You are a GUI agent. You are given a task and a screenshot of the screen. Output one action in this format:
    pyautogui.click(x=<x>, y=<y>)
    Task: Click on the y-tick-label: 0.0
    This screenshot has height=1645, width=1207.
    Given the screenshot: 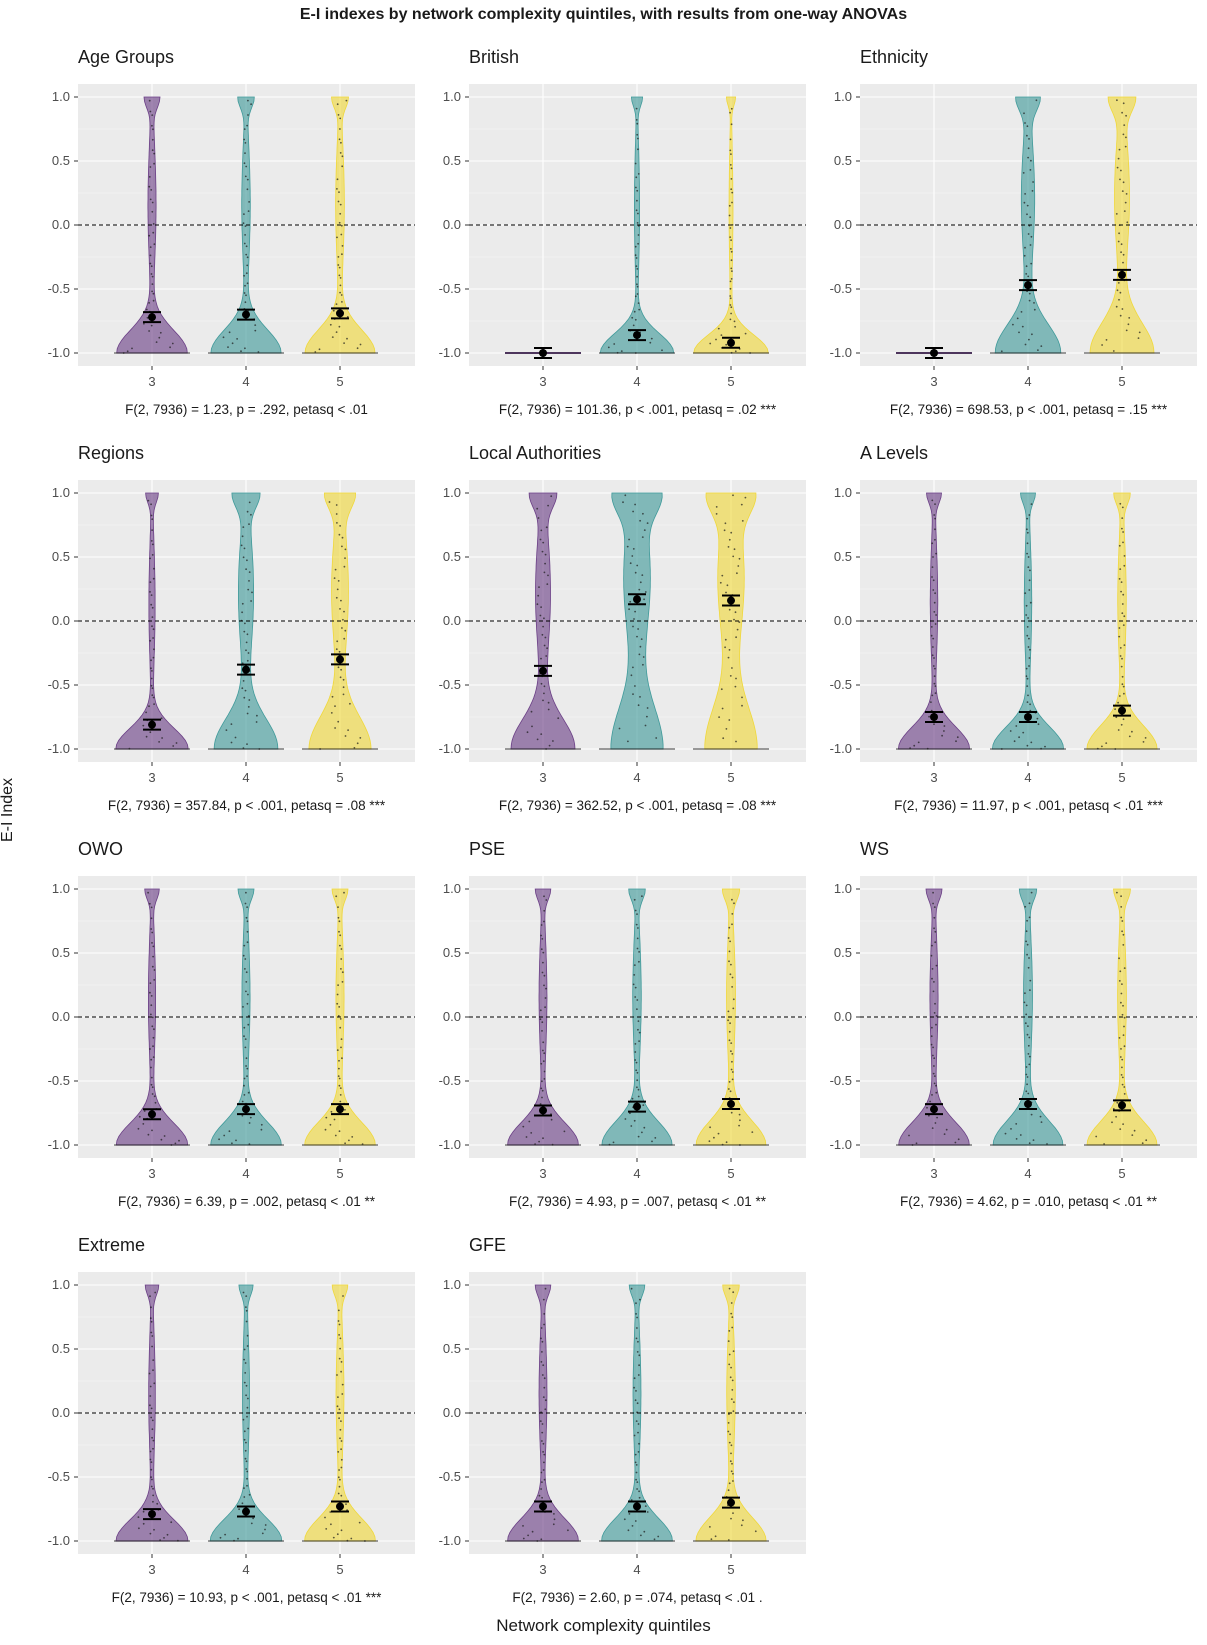 What is the action you would take?
    pyautogui.click(x=843, y=1016)
    